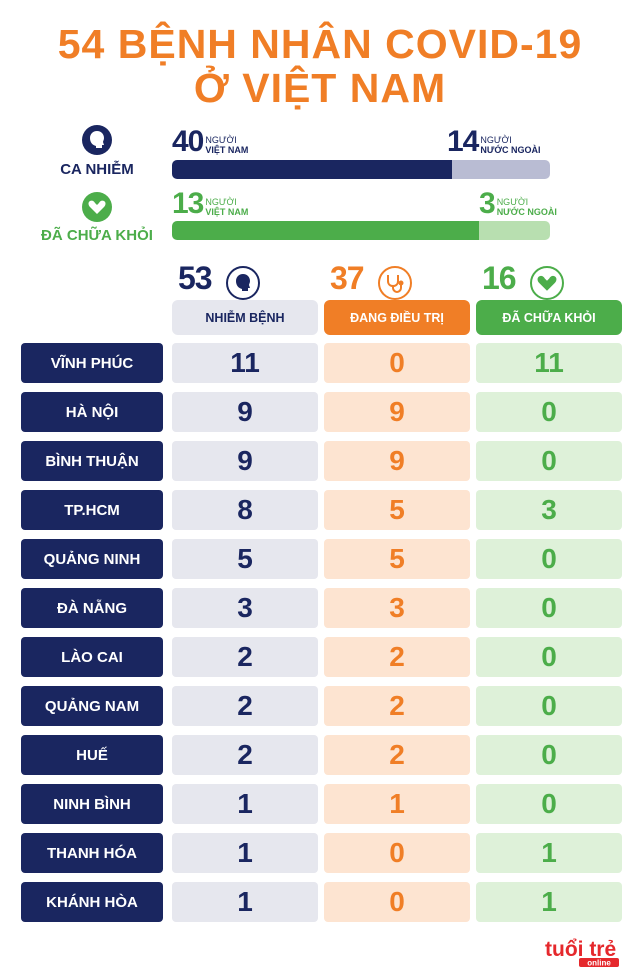 The height and width of the screenshot is (980, 640). I want to click on cell-infected: 11, so click(245, 363).